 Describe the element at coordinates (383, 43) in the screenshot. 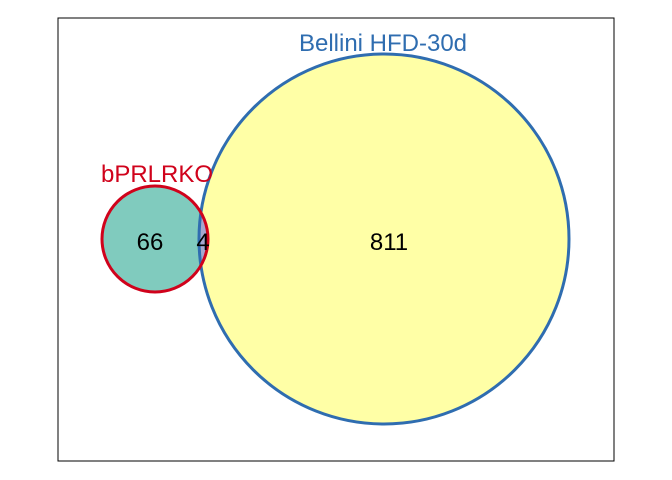

I see `set-label-bellini: Bellini HFD-30d` at that location.